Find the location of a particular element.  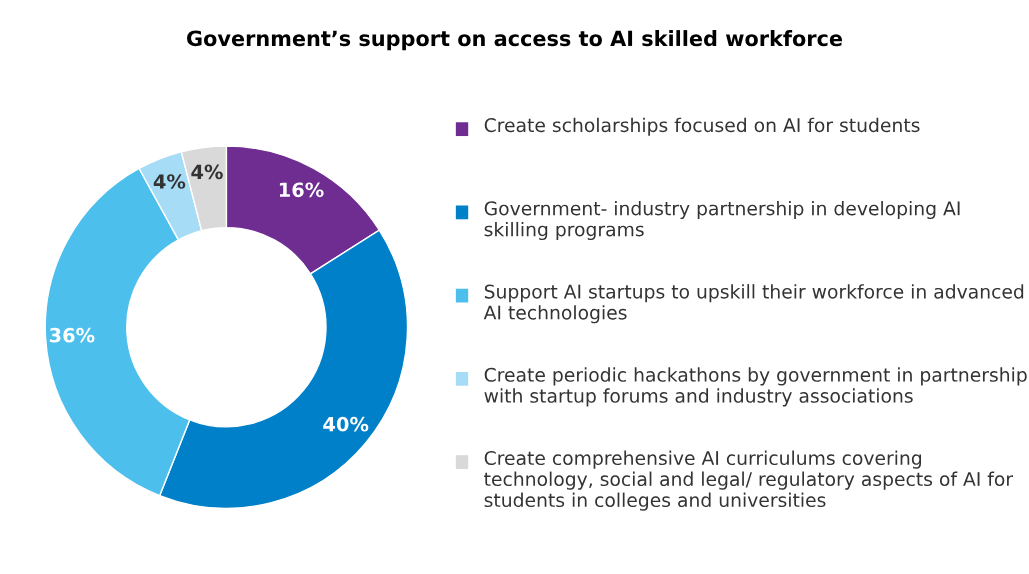

data-label: 16% is located at coordinates (301, 190).